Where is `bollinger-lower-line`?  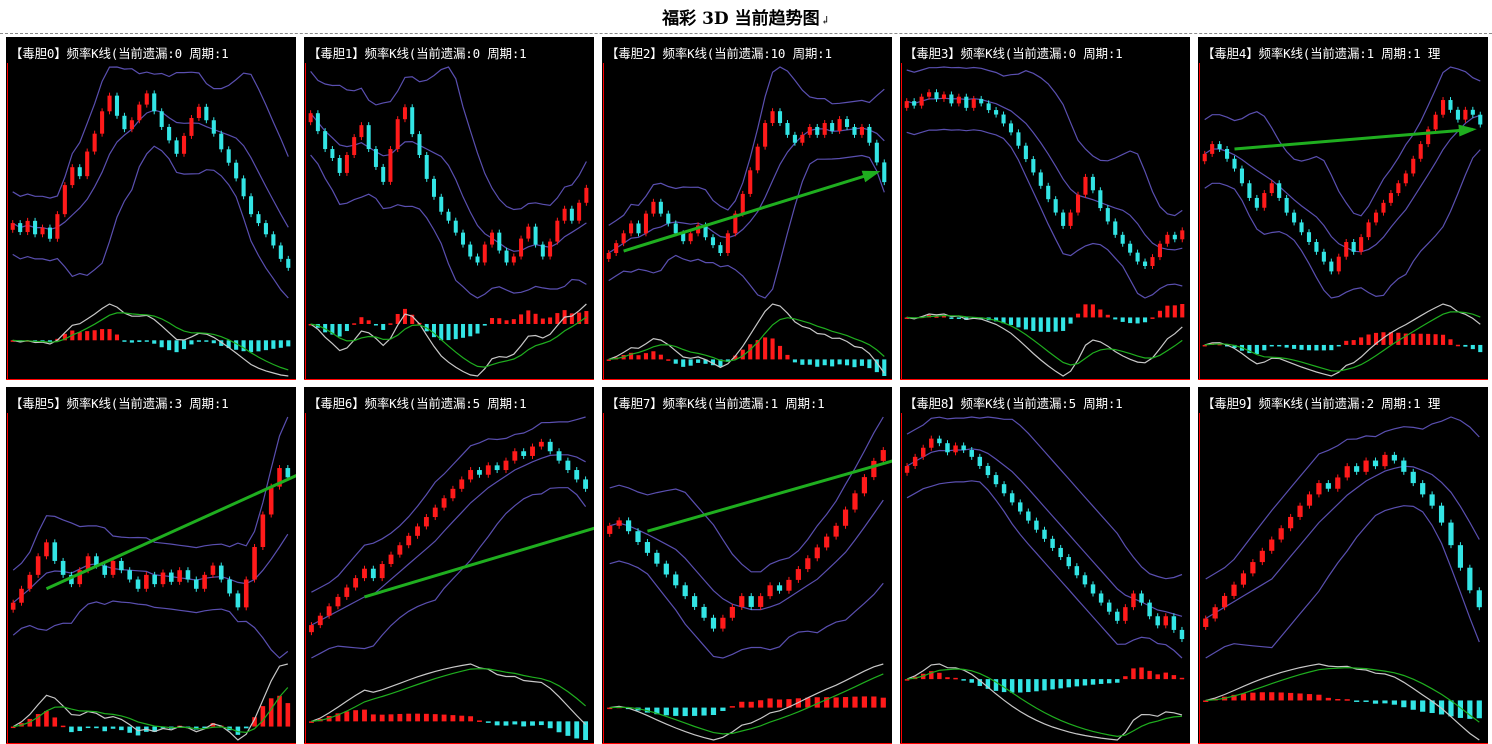
bollinger-lower-line is located at coordinates (448, 226).